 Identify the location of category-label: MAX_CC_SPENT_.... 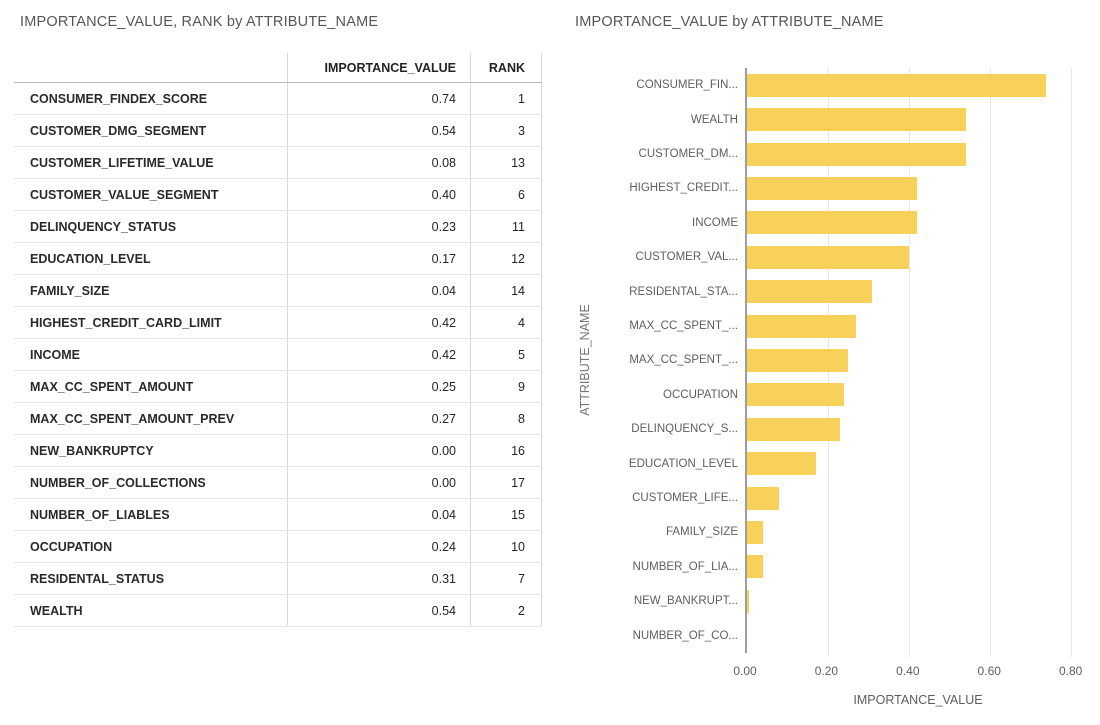
(683, 326).